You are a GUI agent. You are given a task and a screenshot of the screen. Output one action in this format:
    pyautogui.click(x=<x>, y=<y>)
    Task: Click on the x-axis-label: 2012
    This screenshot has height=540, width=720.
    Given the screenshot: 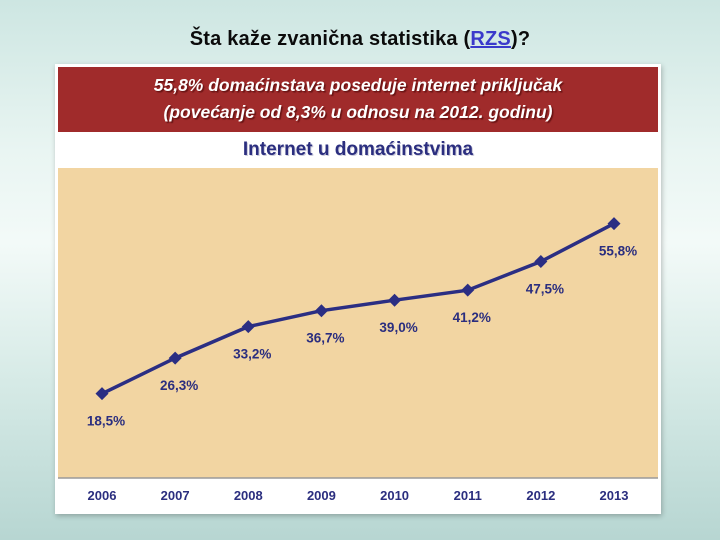 What is the action you would take?
    pyautogui.click(x=540, y=495)
    